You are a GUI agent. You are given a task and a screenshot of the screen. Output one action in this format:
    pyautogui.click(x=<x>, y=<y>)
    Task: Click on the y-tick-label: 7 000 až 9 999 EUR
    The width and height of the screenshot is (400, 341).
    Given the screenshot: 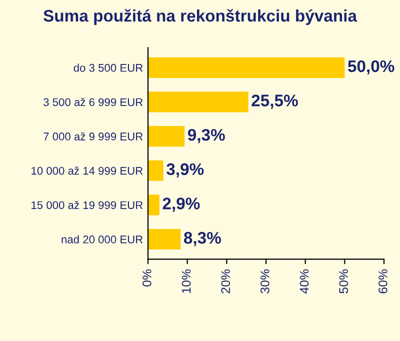 What is the action you would take?
    pyautogui.click(x=93, y=136)
    